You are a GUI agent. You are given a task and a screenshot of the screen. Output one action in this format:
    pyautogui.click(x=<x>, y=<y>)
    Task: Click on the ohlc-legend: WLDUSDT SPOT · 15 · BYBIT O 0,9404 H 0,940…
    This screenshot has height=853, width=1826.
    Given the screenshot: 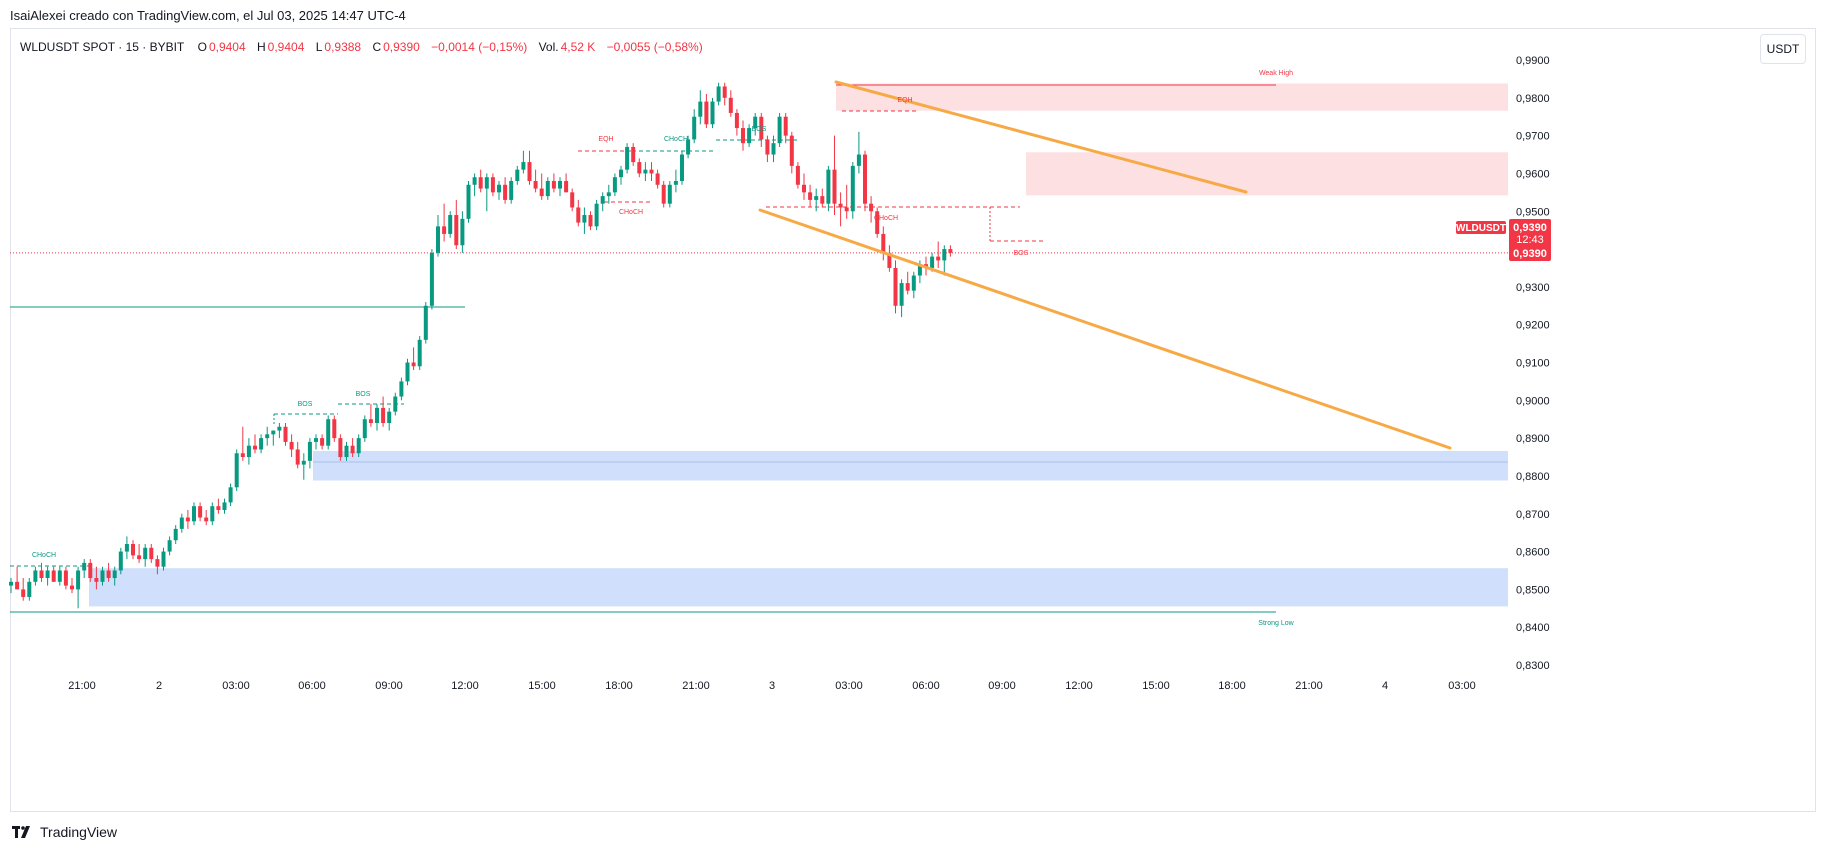 What is the action you would take?
    pyautogui.click(x=365, y=47)
    